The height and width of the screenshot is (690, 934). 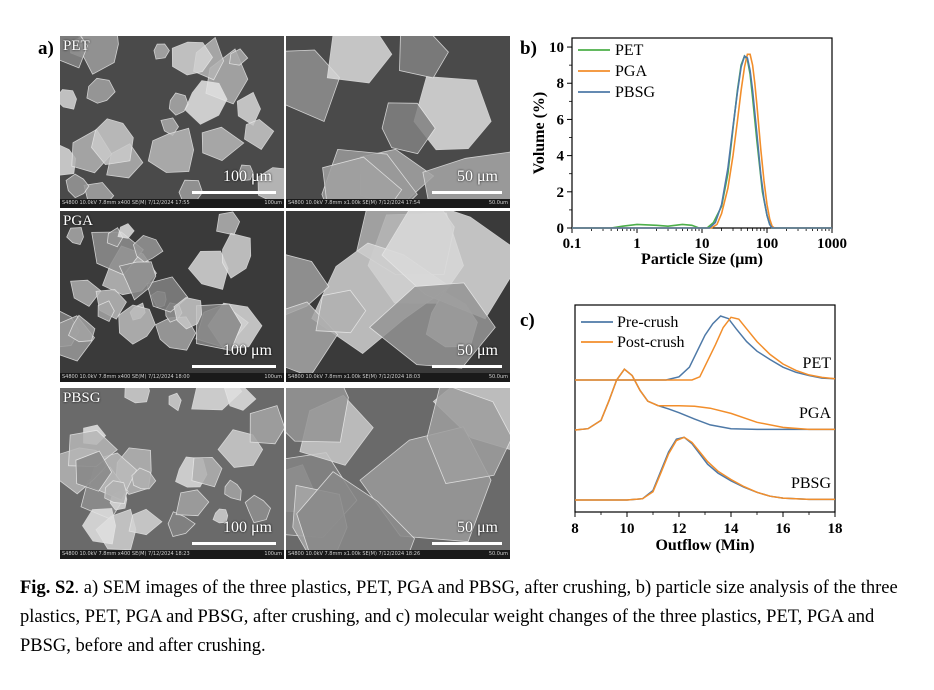 I want to click on y-tick-label: 2, so click(x=561, y=193).